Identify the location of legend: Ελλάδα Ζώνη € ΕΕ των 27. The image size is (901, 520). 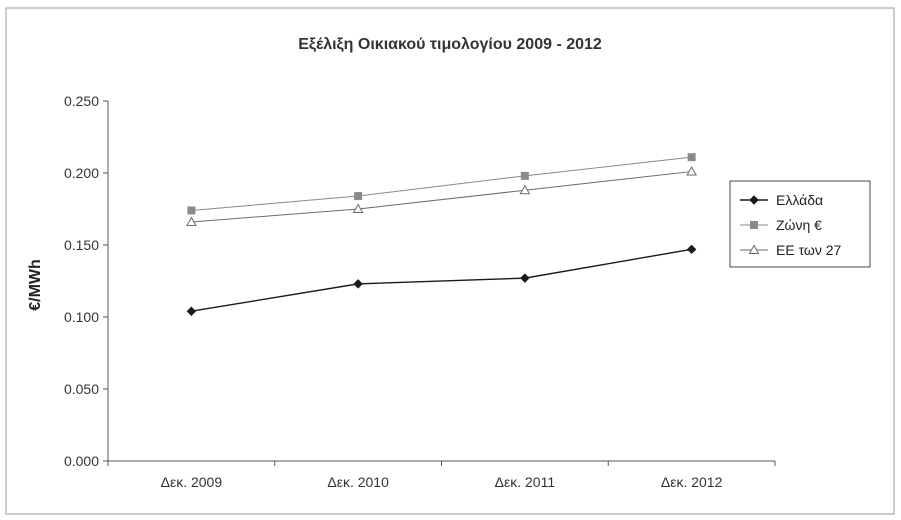
(800, 224).